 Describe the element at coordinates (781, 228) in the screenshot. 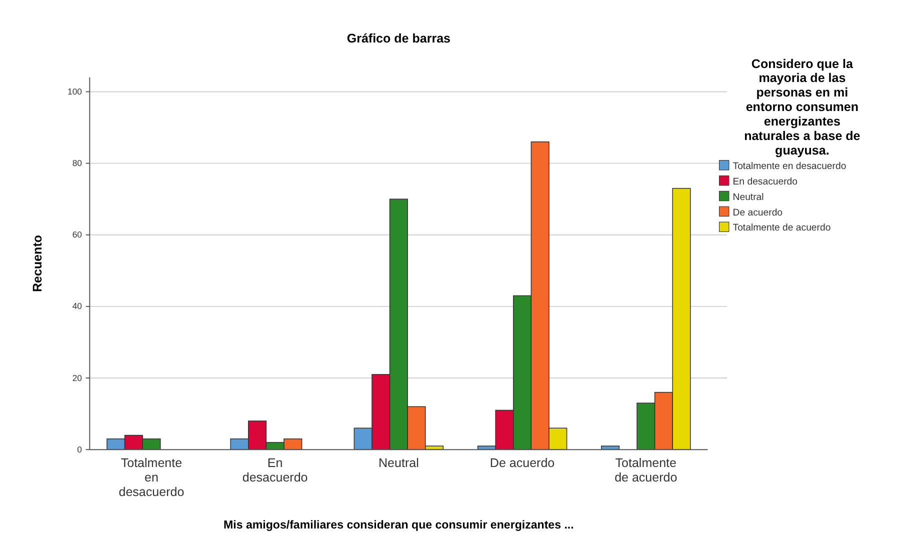

I see `legend-label: Totalmente de acuerdo` at that location.